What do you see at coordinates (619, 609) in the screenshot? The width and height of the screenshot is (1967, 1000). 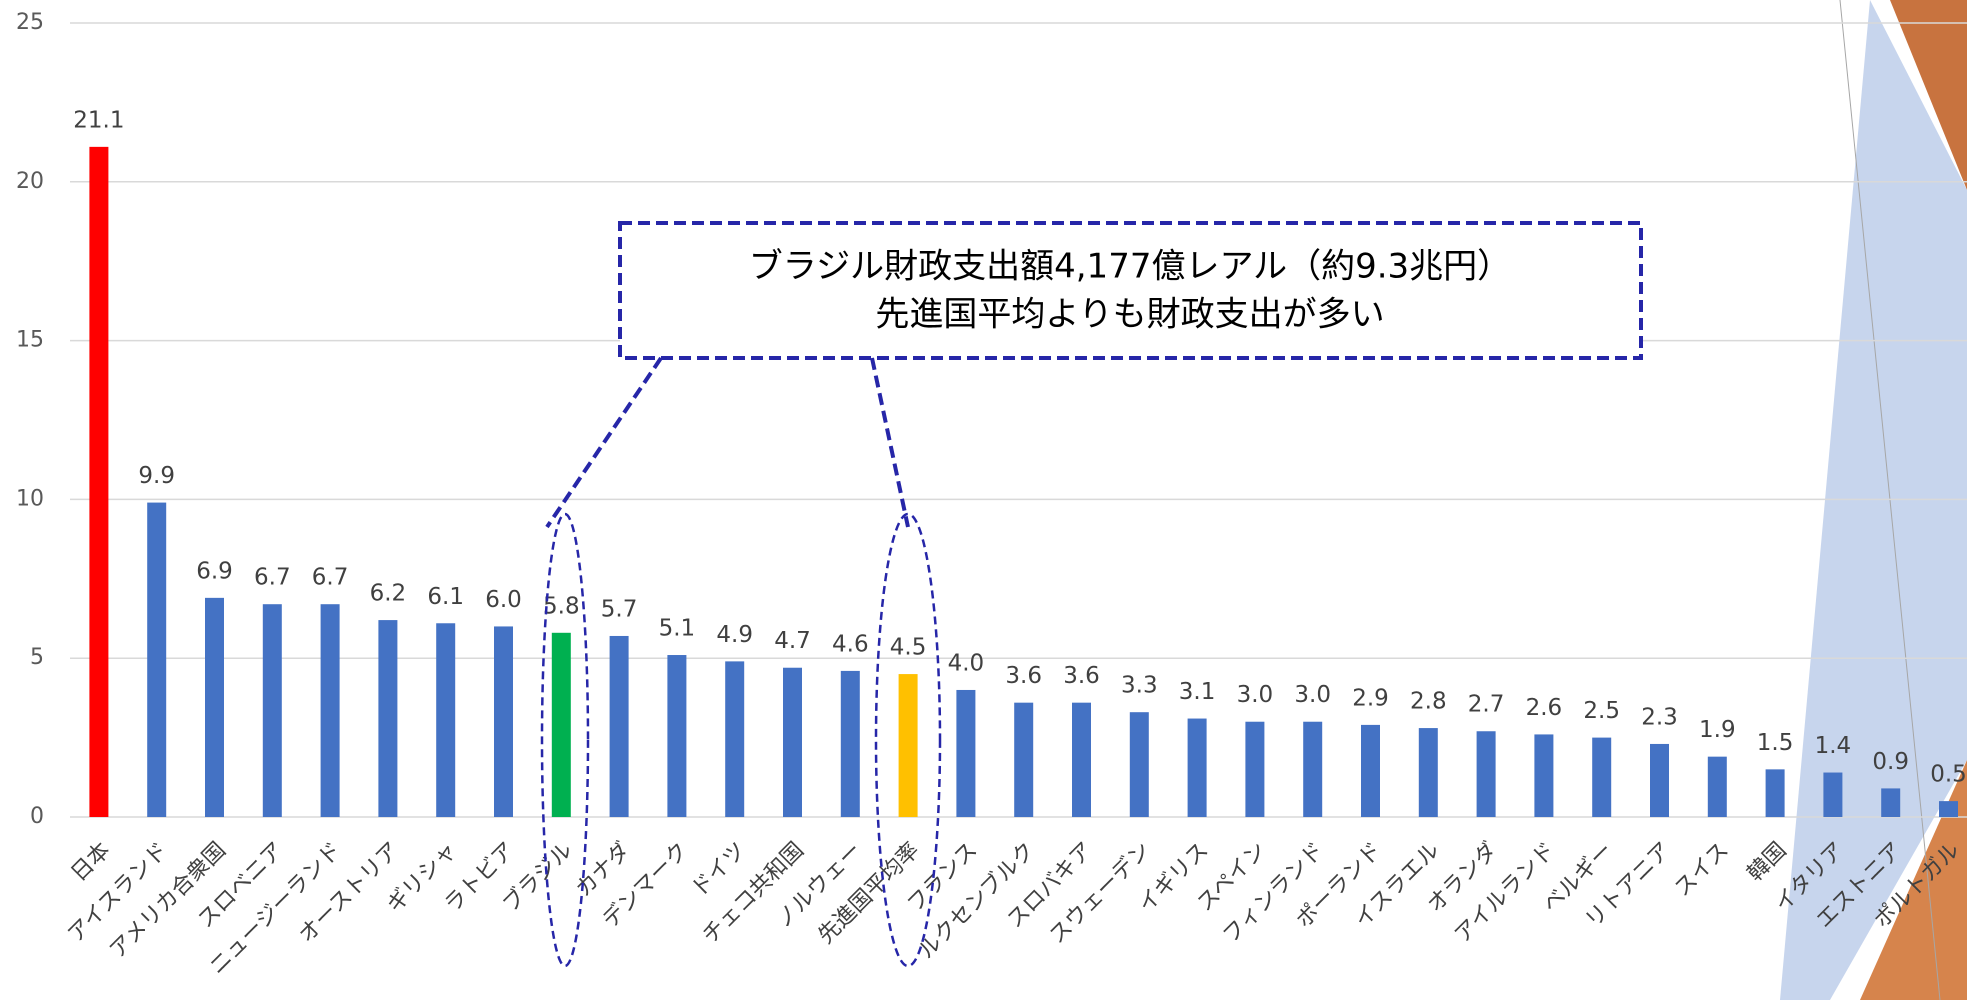 I see `value-label: 5.7` at bounding box center [619, 609].